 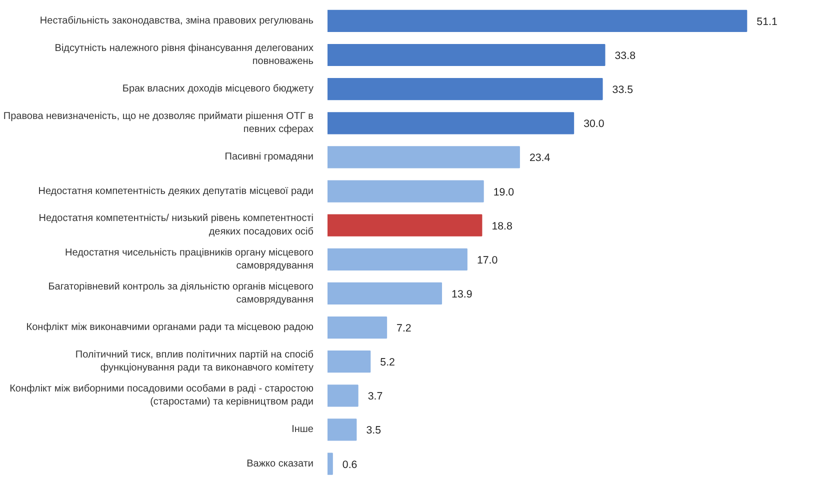 What do you see at coordinates (158, 123) in the screenshot?
I see `y-tick-label: Правова невизначеність, що не дозволяє приймати рішення ОТГ в певних сферах` at bounding box center [158, 123].